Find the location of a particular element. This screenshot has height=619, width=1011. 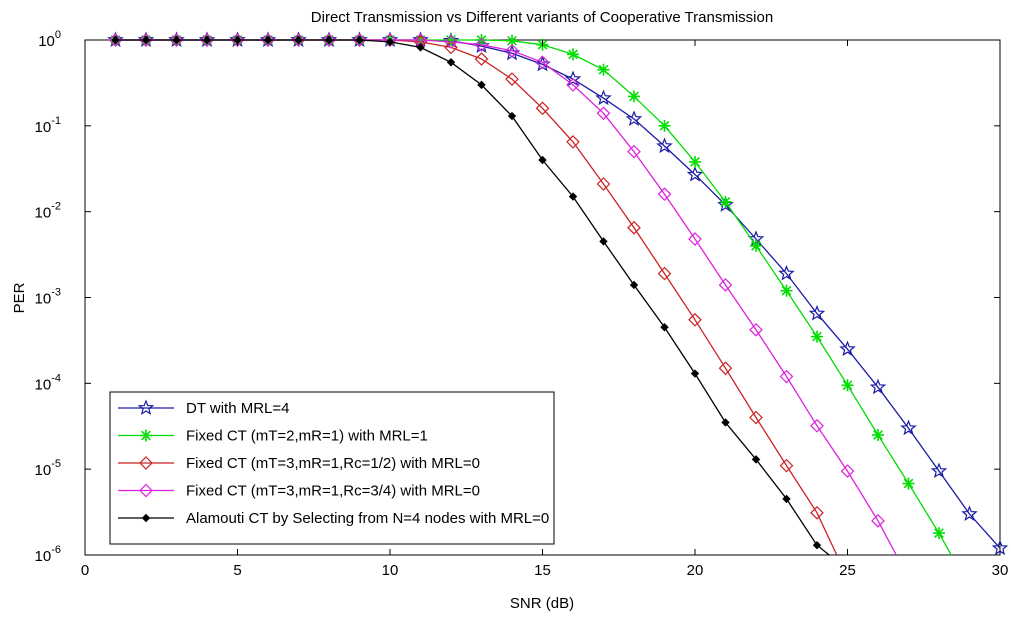

legend-entry: DT with MRL=4 is located at coordinates (238, 408).